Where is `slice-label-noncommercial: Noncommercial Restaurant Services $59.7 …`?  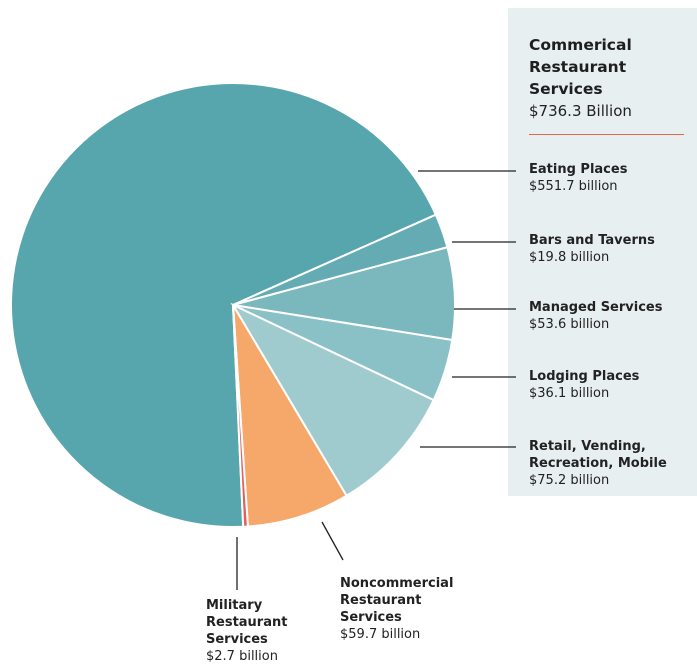 slice-label-noncommercial: Noncommercial Restaurant Services $59.7 … is located at coordinates (412, 609).